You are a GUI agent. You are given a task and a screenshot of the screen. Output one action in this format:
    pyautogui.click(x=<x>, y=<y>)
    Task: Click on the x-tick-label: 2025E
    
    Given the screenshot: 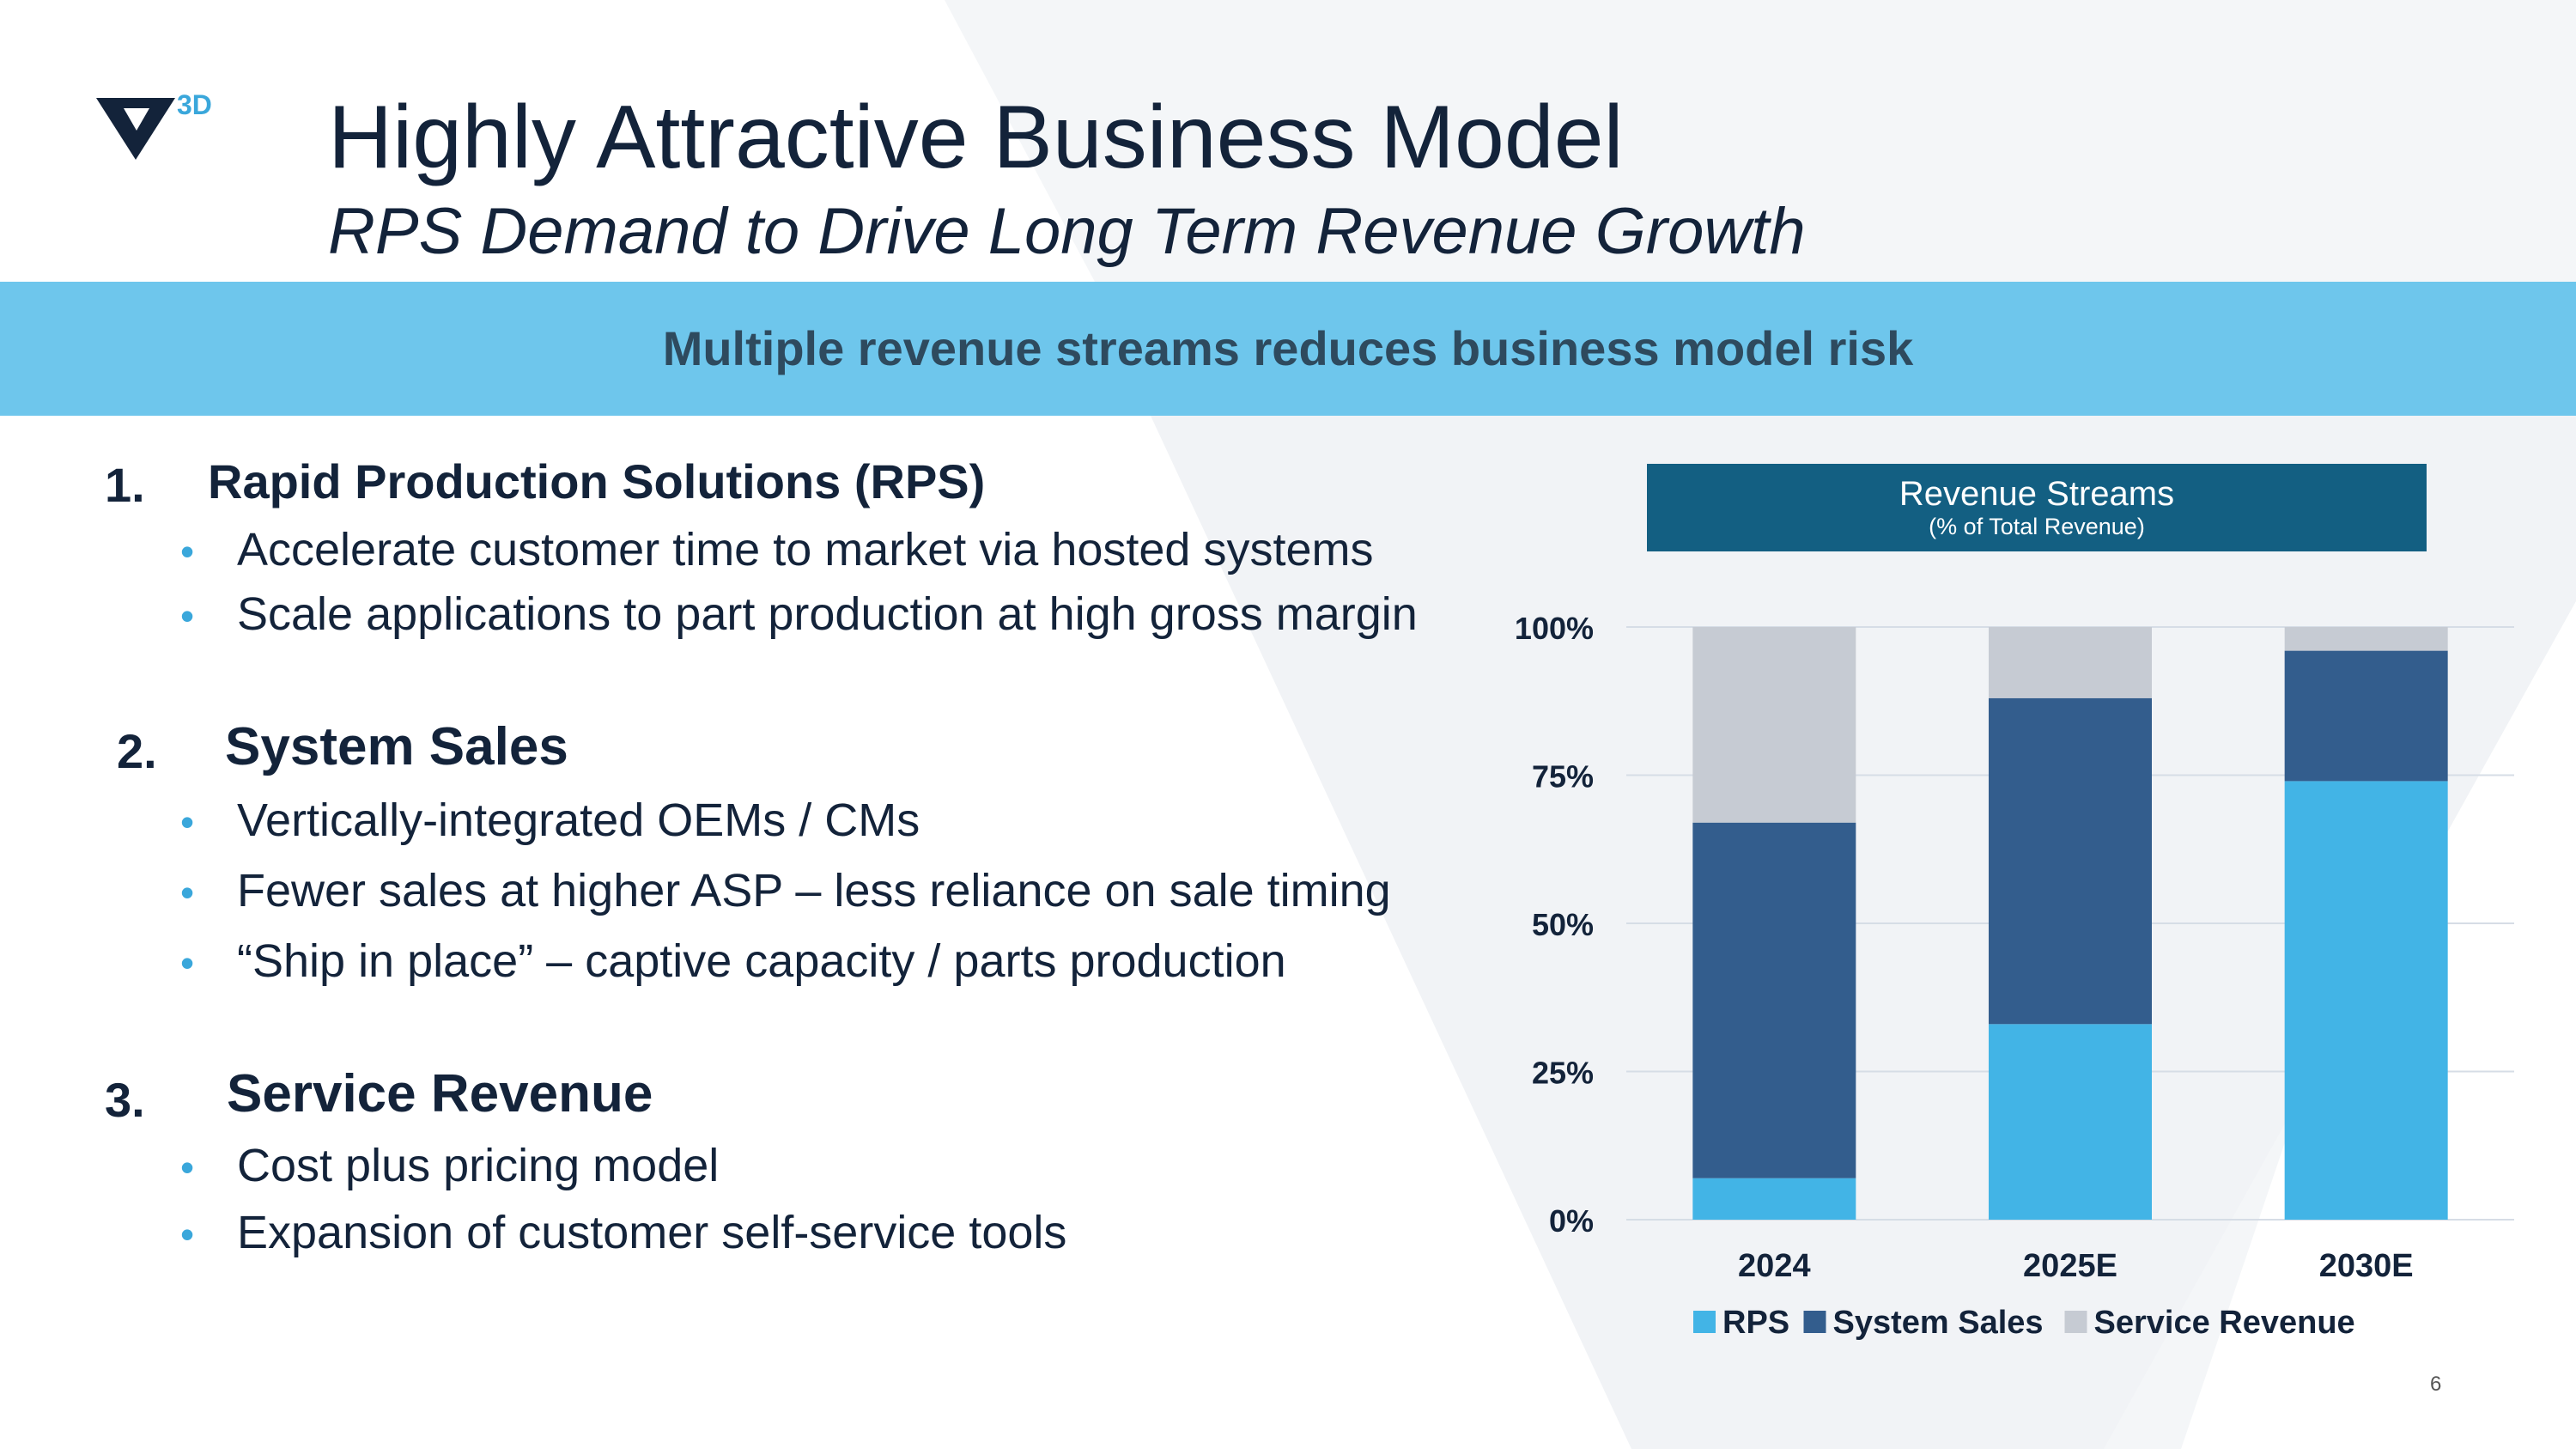 What is the action you would take?
    pyautogui.click(x=2070, y=1266)
    